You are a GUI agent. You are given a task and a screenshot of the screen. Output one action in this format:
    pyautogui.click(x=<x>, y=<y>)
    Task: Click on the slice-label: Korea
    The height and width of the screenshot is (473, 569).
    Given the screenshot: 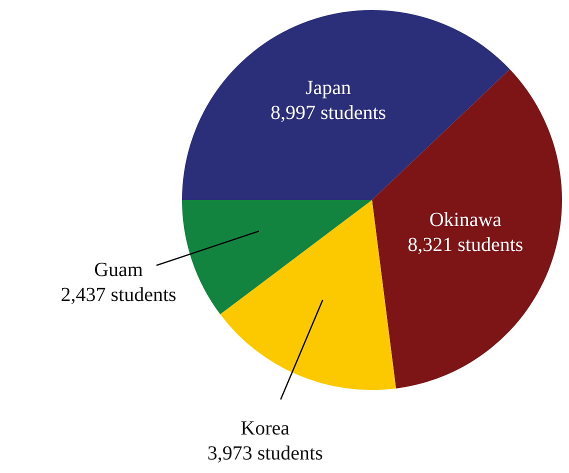 What is the action you would take?
    pyautogui.click(x=265, y=428)
    